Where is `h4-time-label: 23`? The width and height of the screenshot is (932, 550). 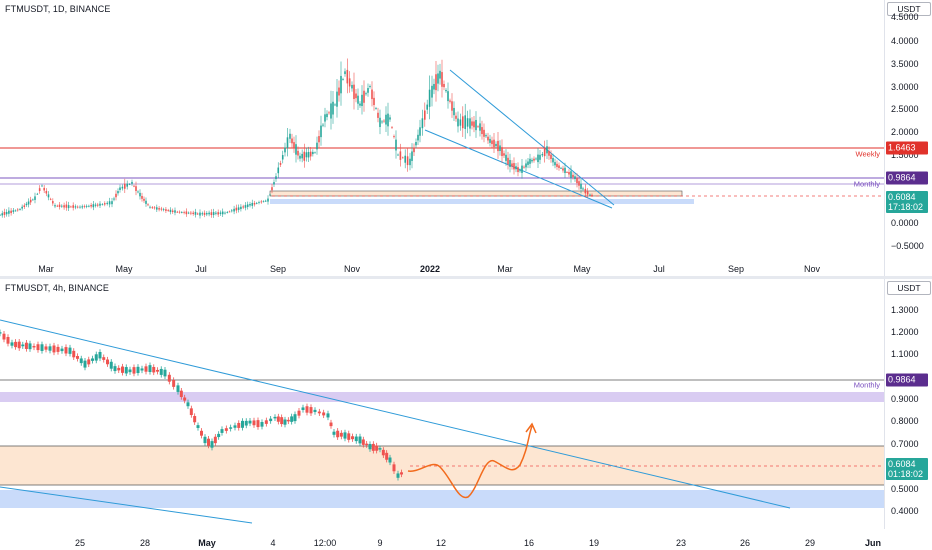 h4-time-label: 23 is located at coordinates (681, 543).